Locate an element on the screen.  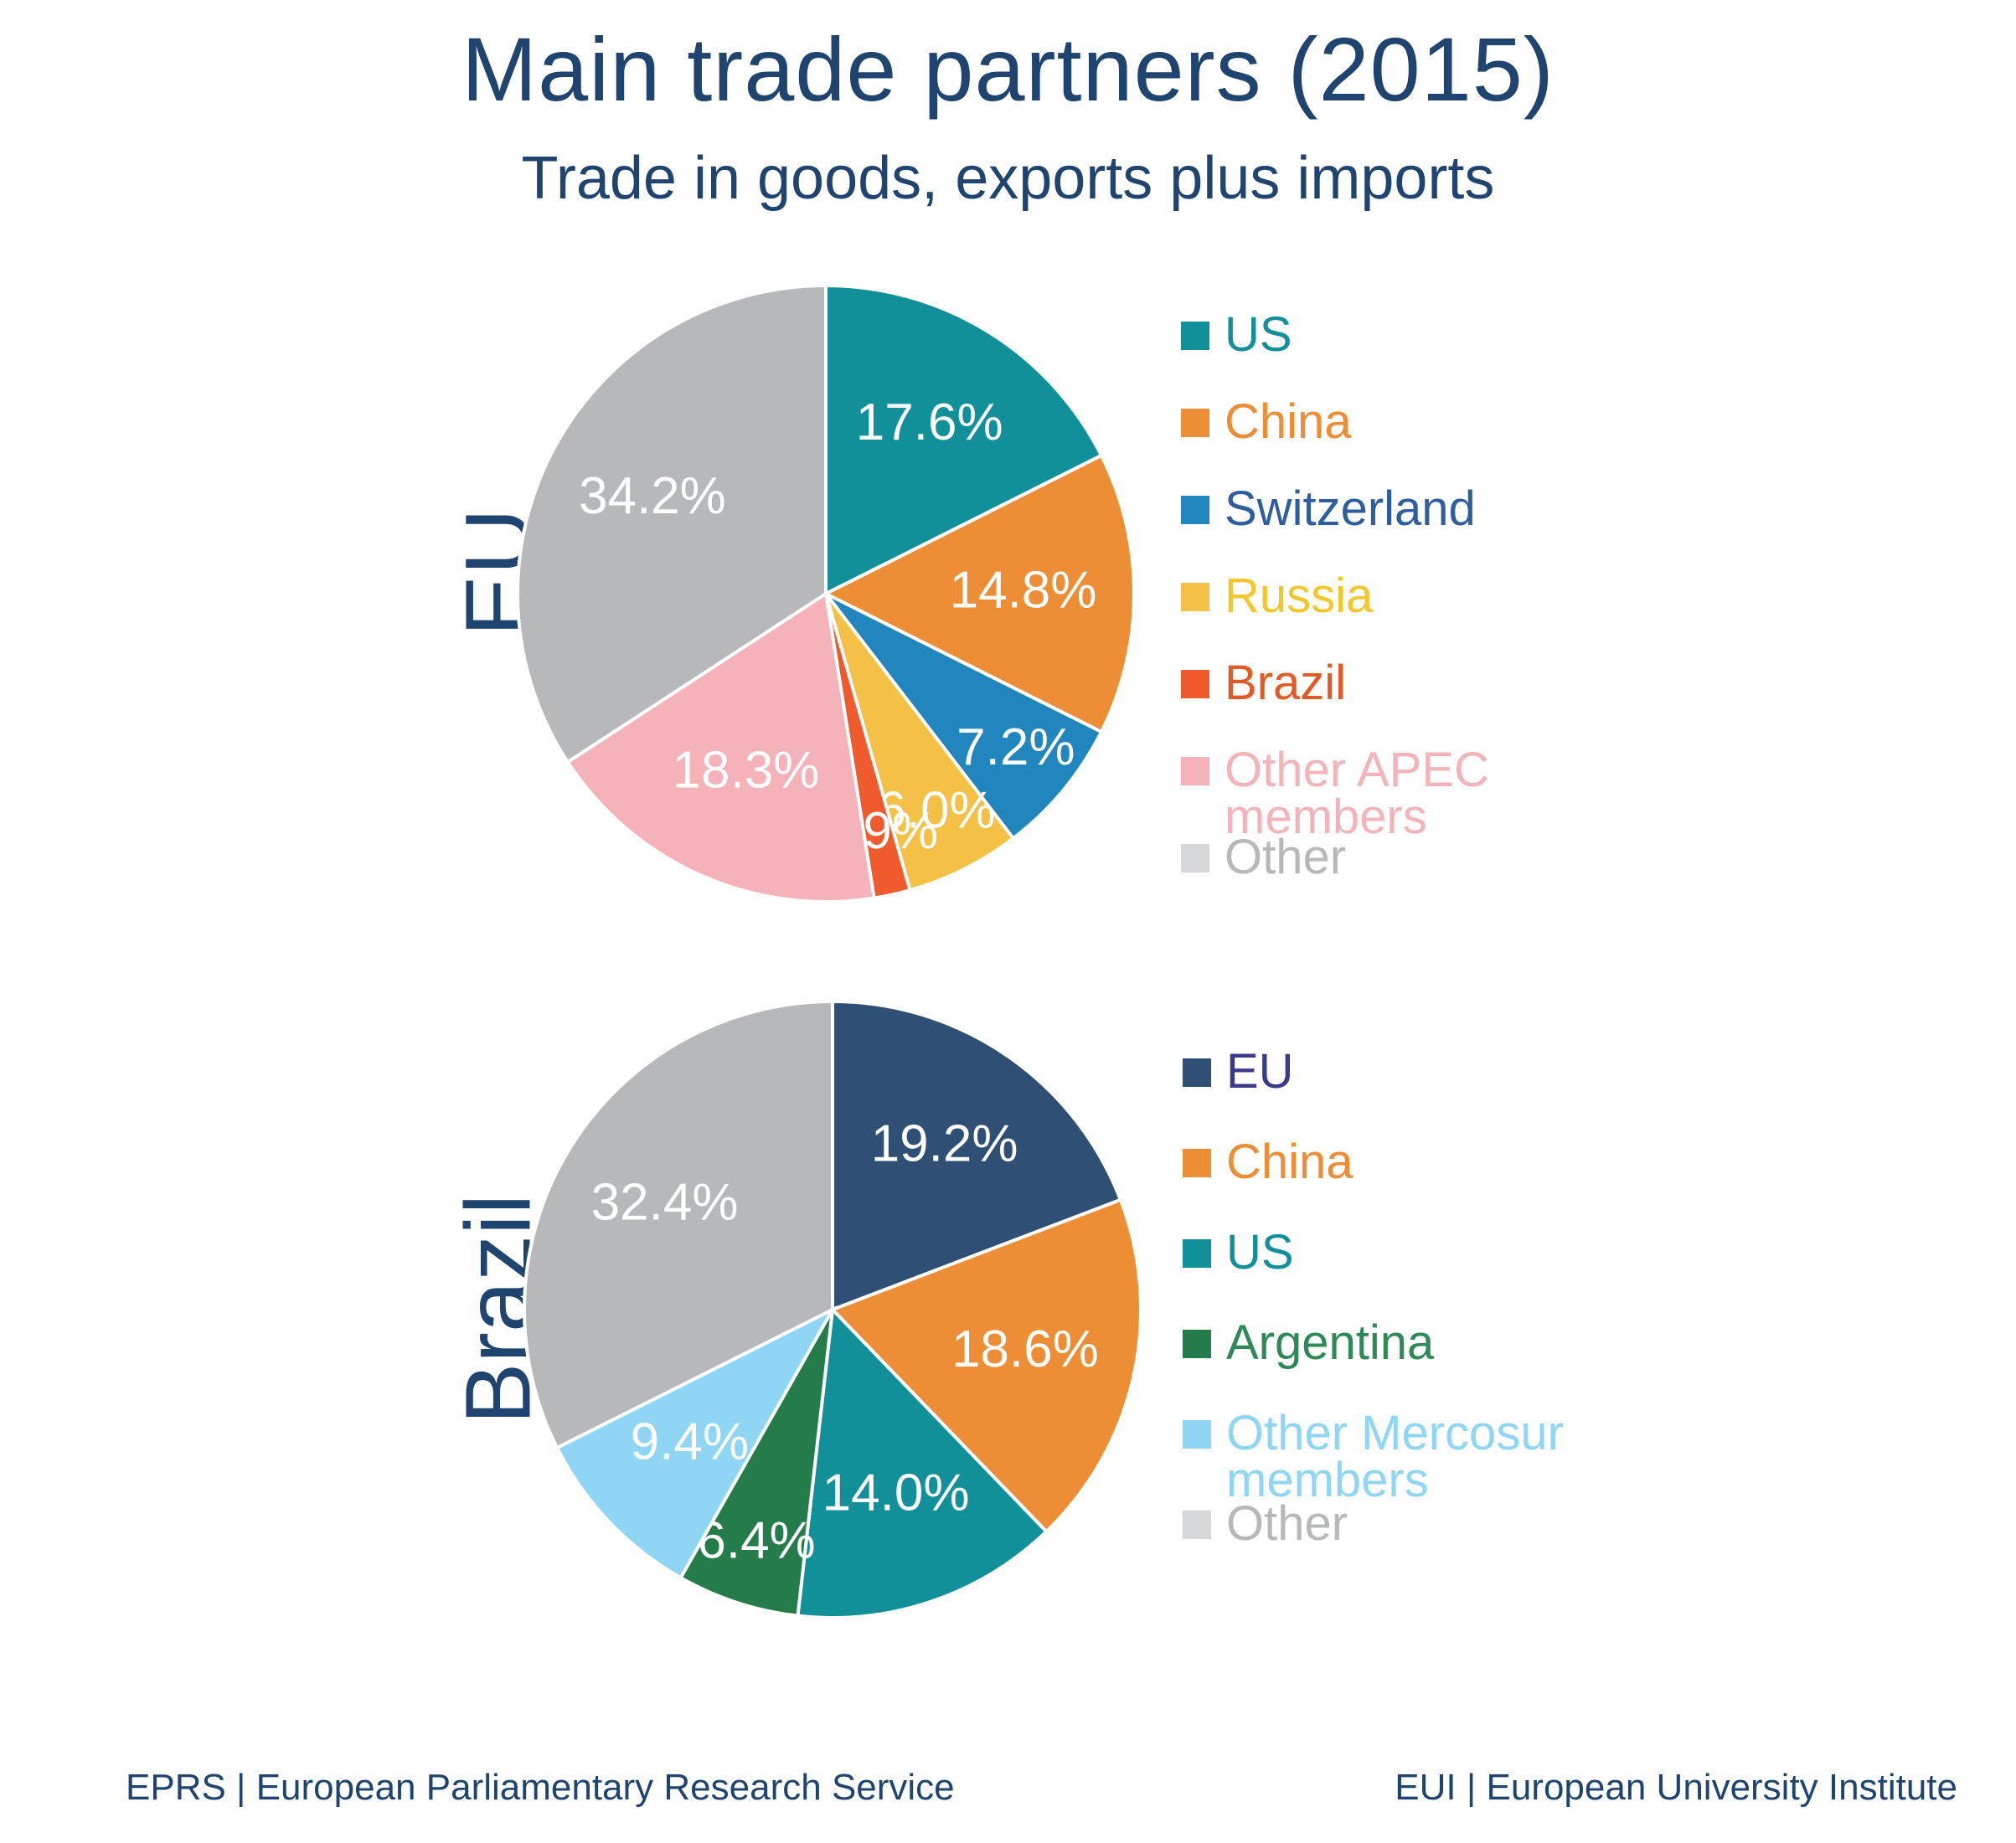
pie-slice-brazil-eu is located at coordinates (977, 1155).